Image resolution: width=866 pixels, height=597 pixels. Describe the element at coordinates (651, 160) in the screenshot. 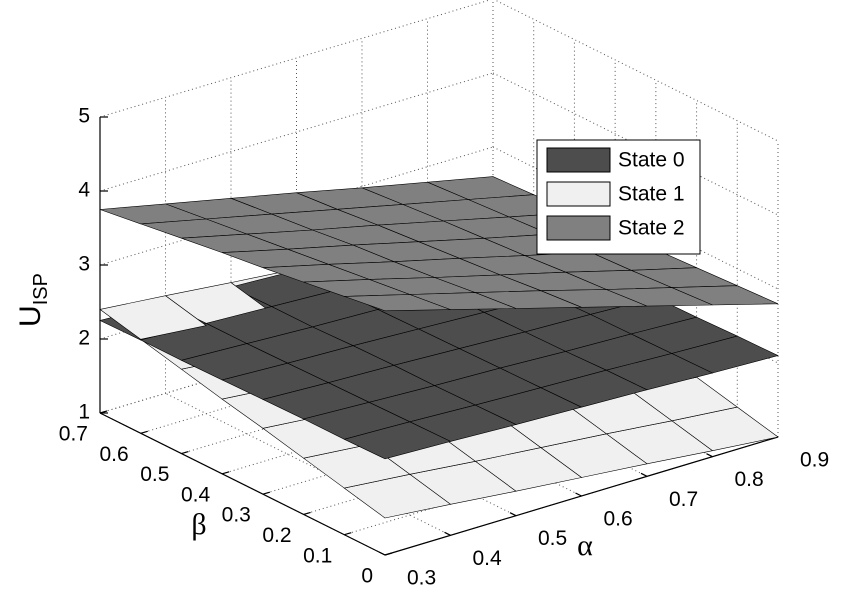

I see `legend-label: State 0` at that location.